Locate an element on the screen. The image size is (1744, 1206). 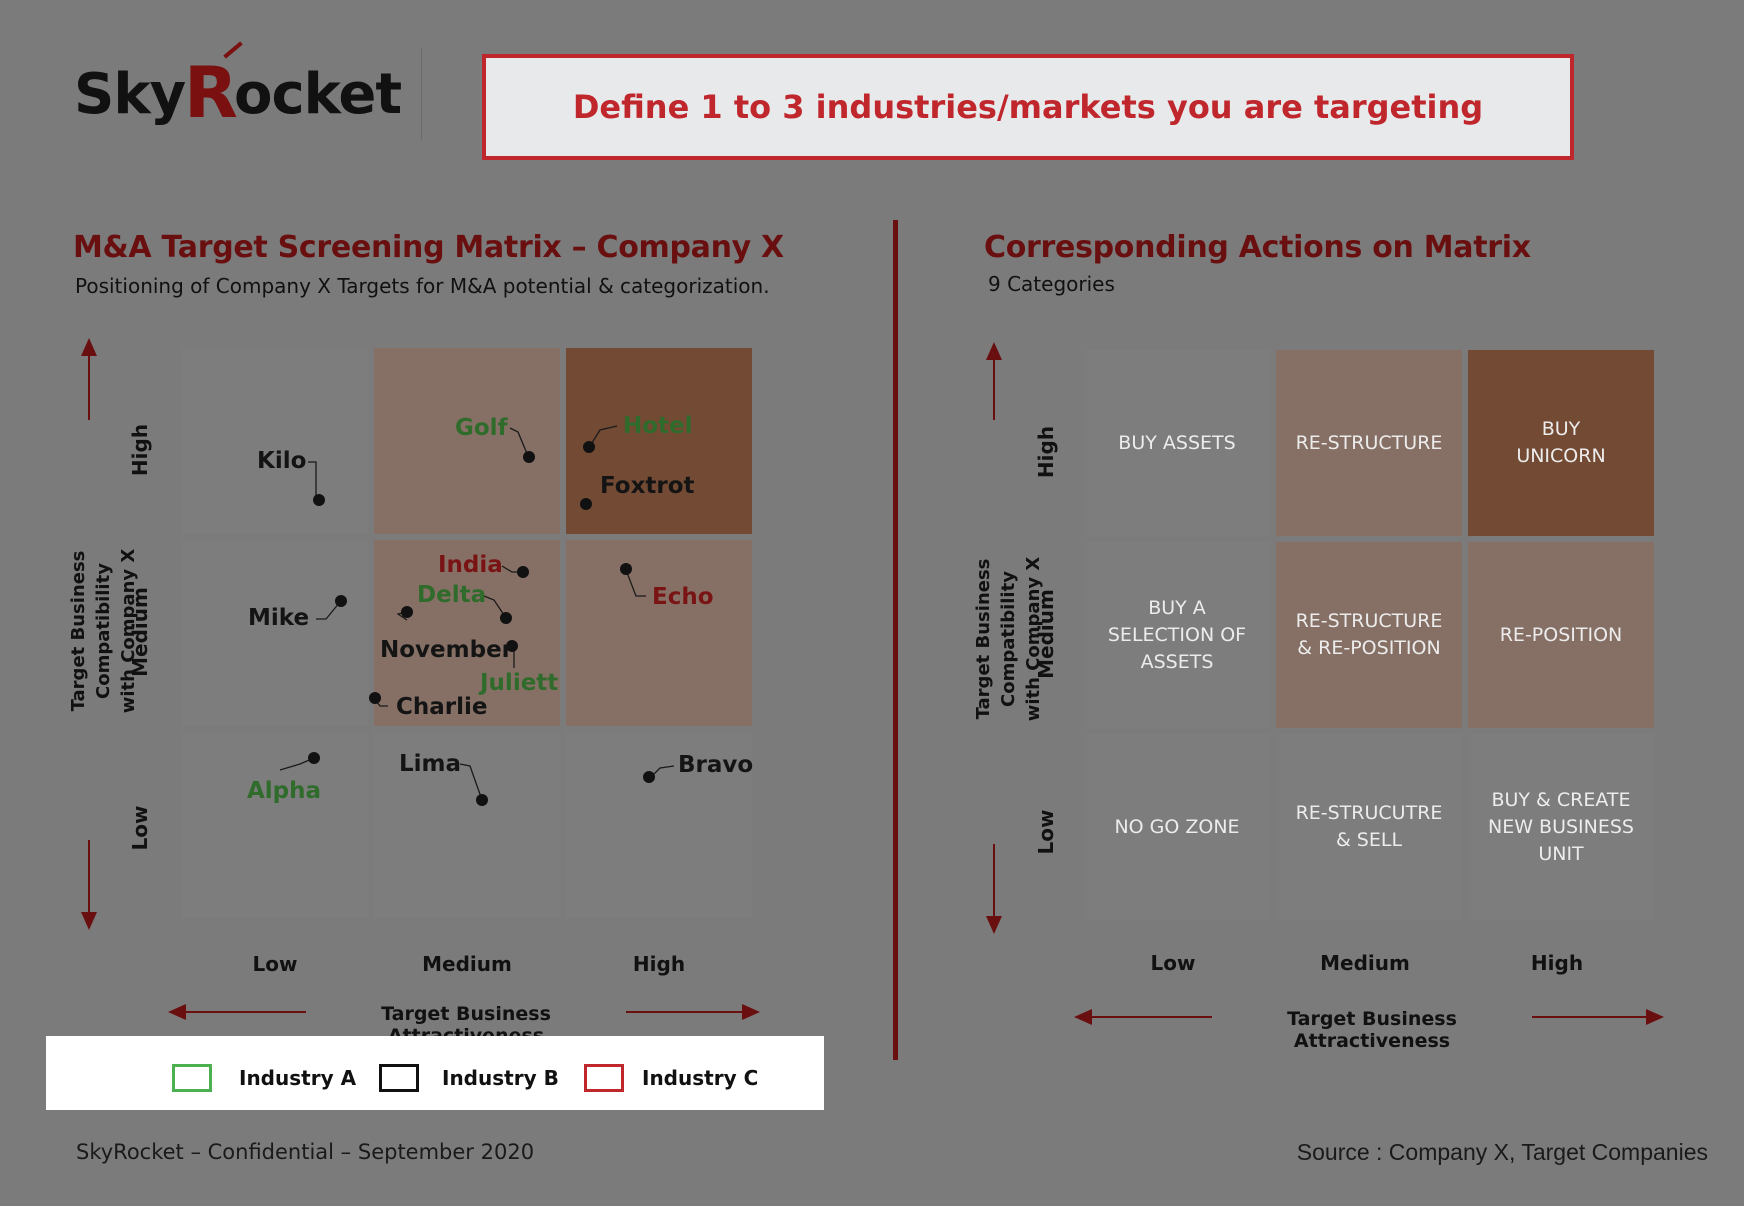
left-cell-medium-medium is located at coordinates (467, 633).